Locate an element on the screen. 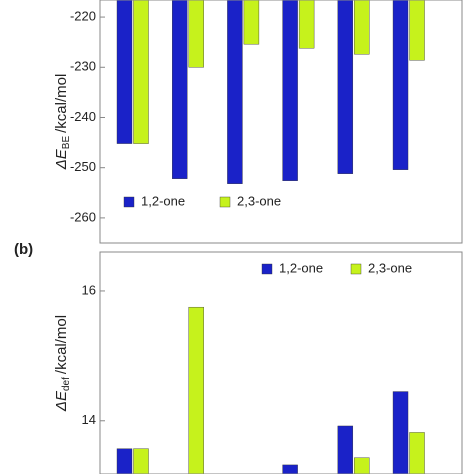 The width and height of the screenshot is (474, 474). y-axis-label: ΔEdef/kcal/mol is located at coordinates (62, 363).